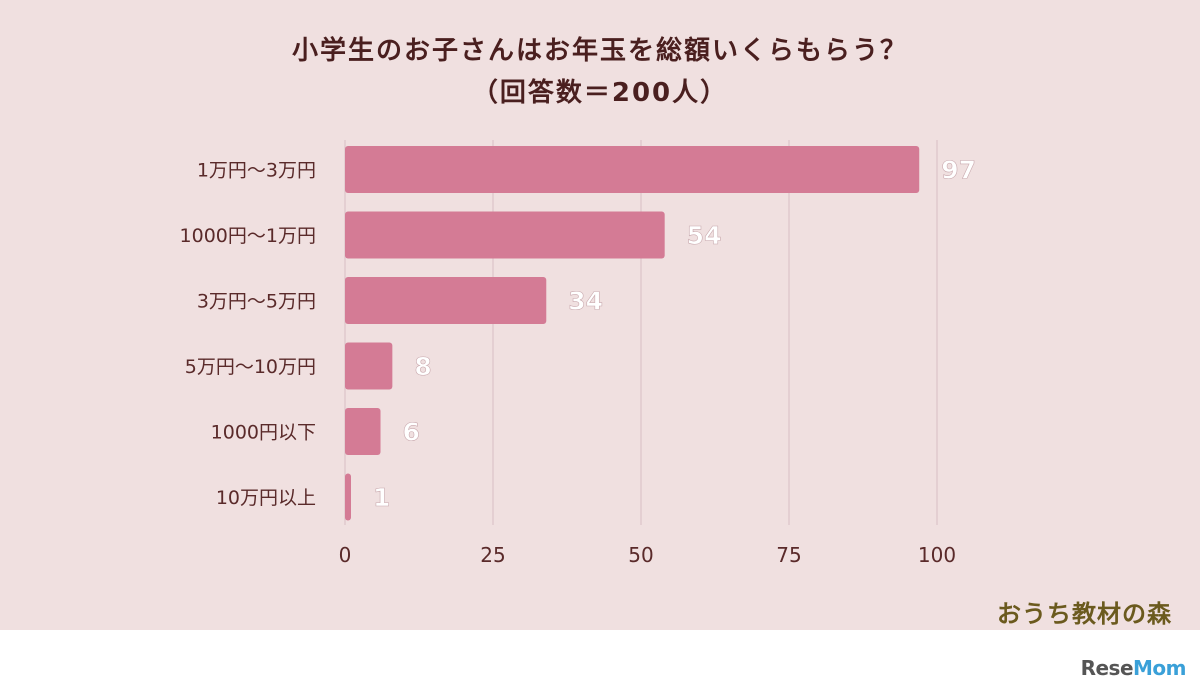  I want to click on category-label: 10万円以上, so click(266, 498).